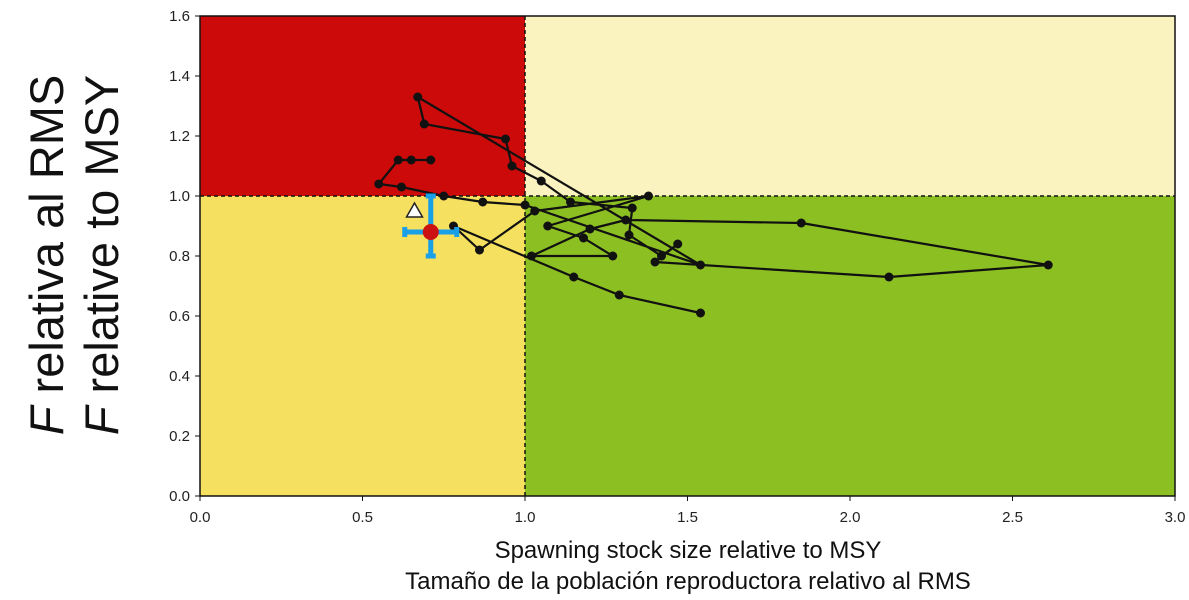 The width and height of the screenshot is (1189, 600). Describe the element at coordinates (525, 517) in the screenshot. I see `x-tick-label: 1.0` at that location.